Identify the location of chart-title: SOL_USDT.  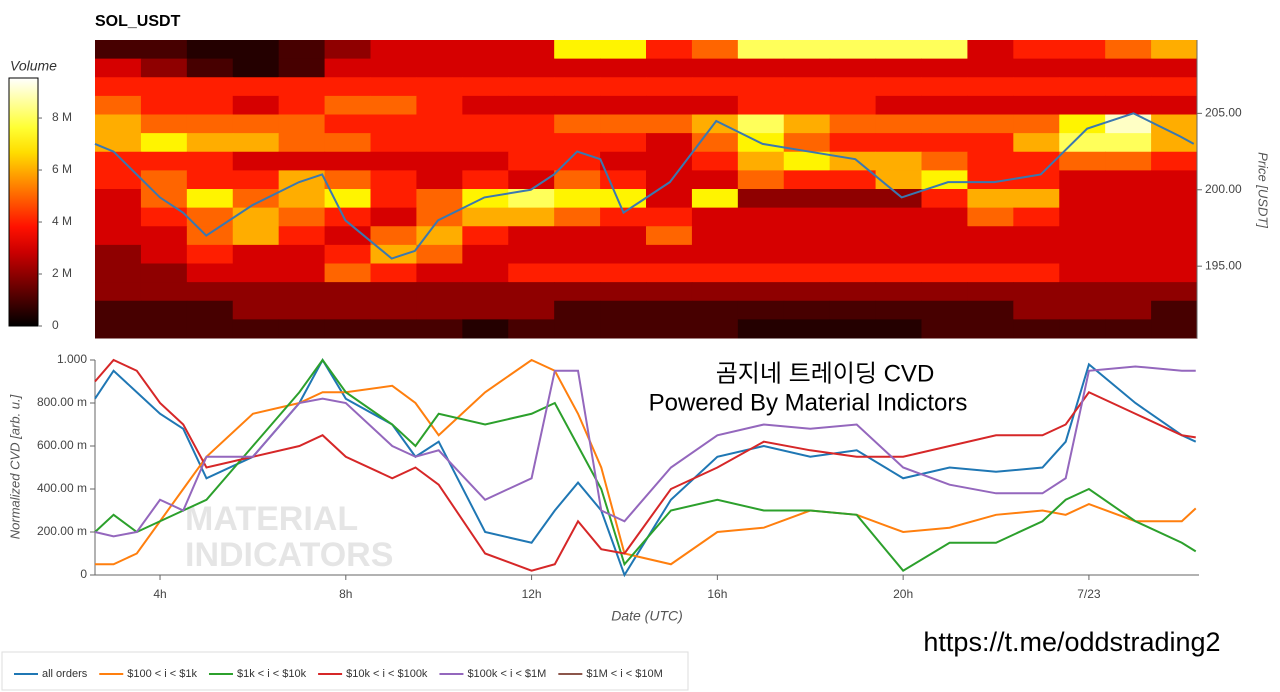
(138, 21).